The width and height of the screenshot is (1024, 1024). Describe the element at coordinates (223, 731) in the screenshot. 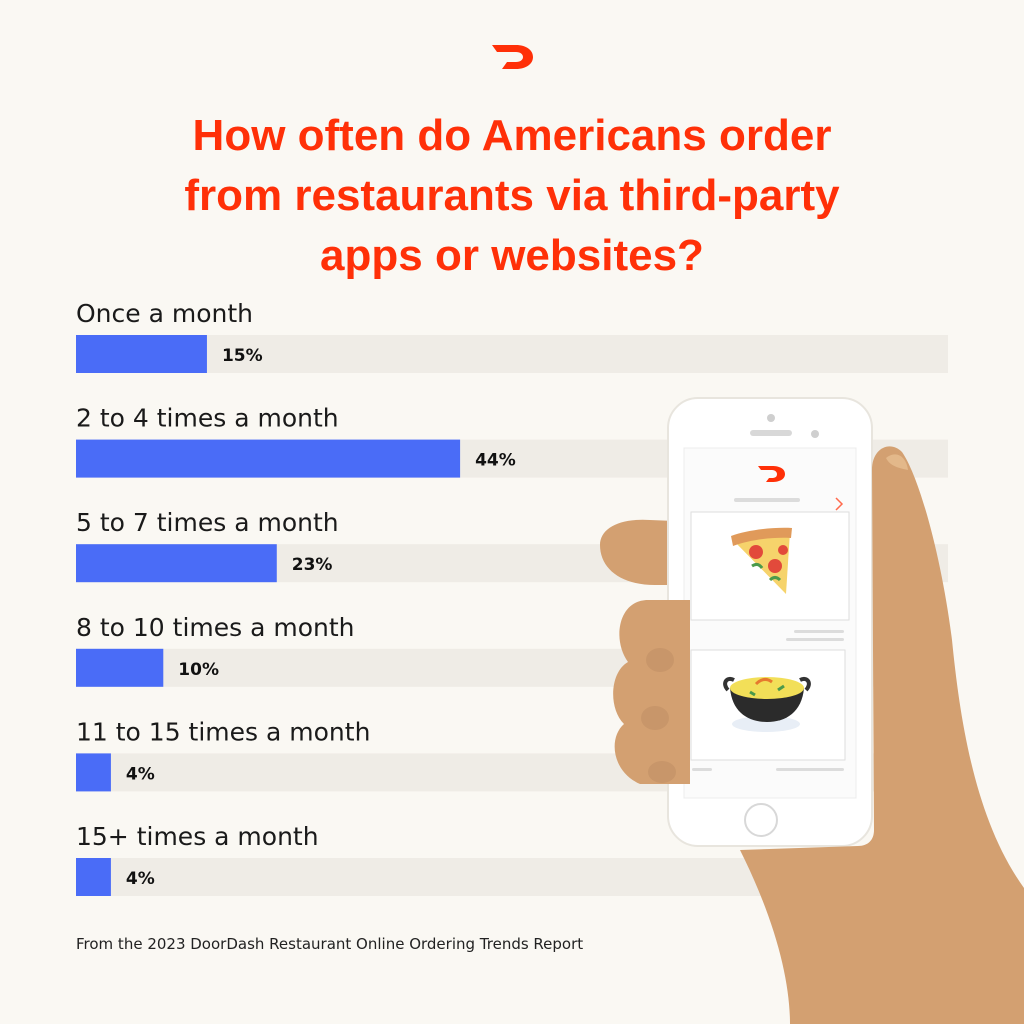

I see `category-label: 11 to 15 times a month` at that location.